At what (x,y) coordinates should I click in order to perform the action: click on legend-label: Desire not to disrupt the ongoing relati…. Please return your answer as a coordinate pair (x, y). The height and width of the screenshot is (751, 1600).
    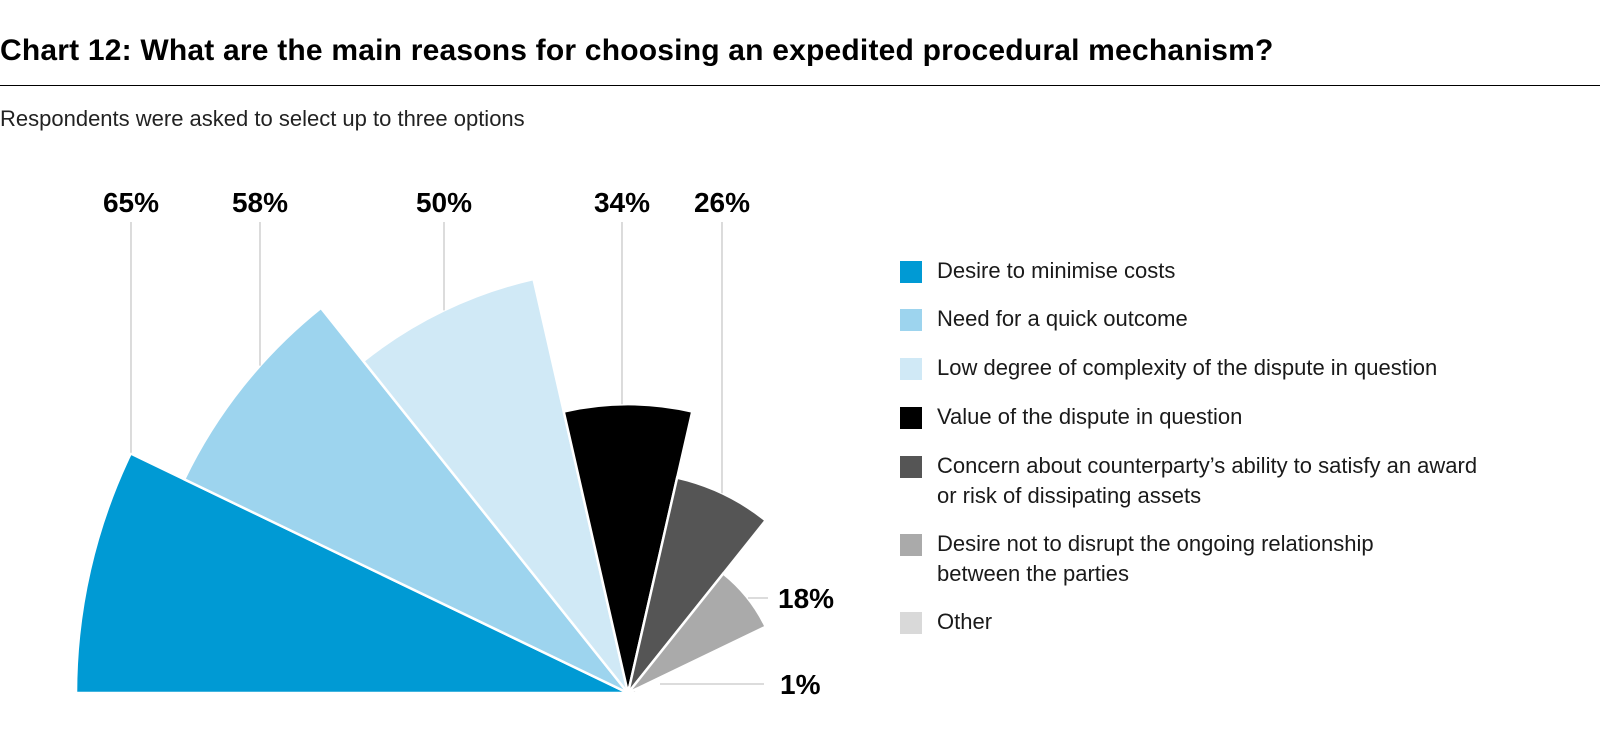
    Looking at the image, I should click on (1155, 543).